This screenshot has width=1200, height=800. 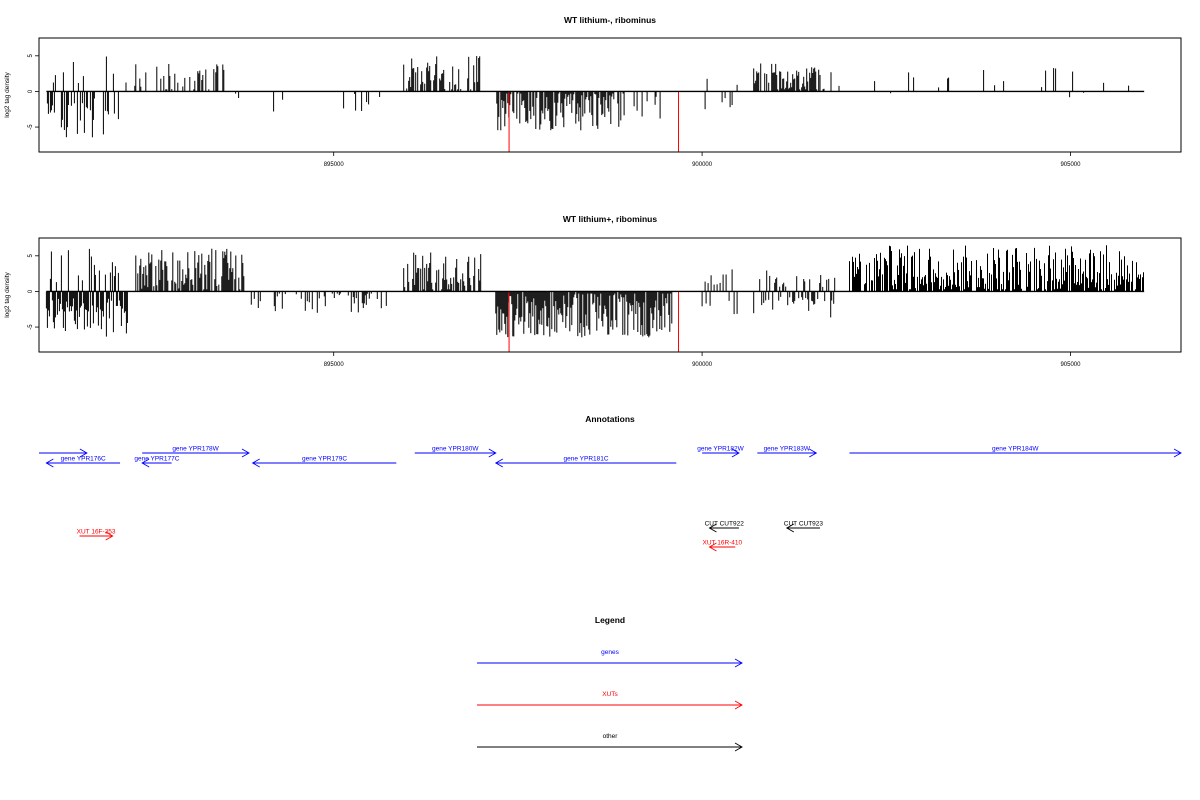 I want to click on feature-label: gene YPR176C, so click(x=83, y=459).